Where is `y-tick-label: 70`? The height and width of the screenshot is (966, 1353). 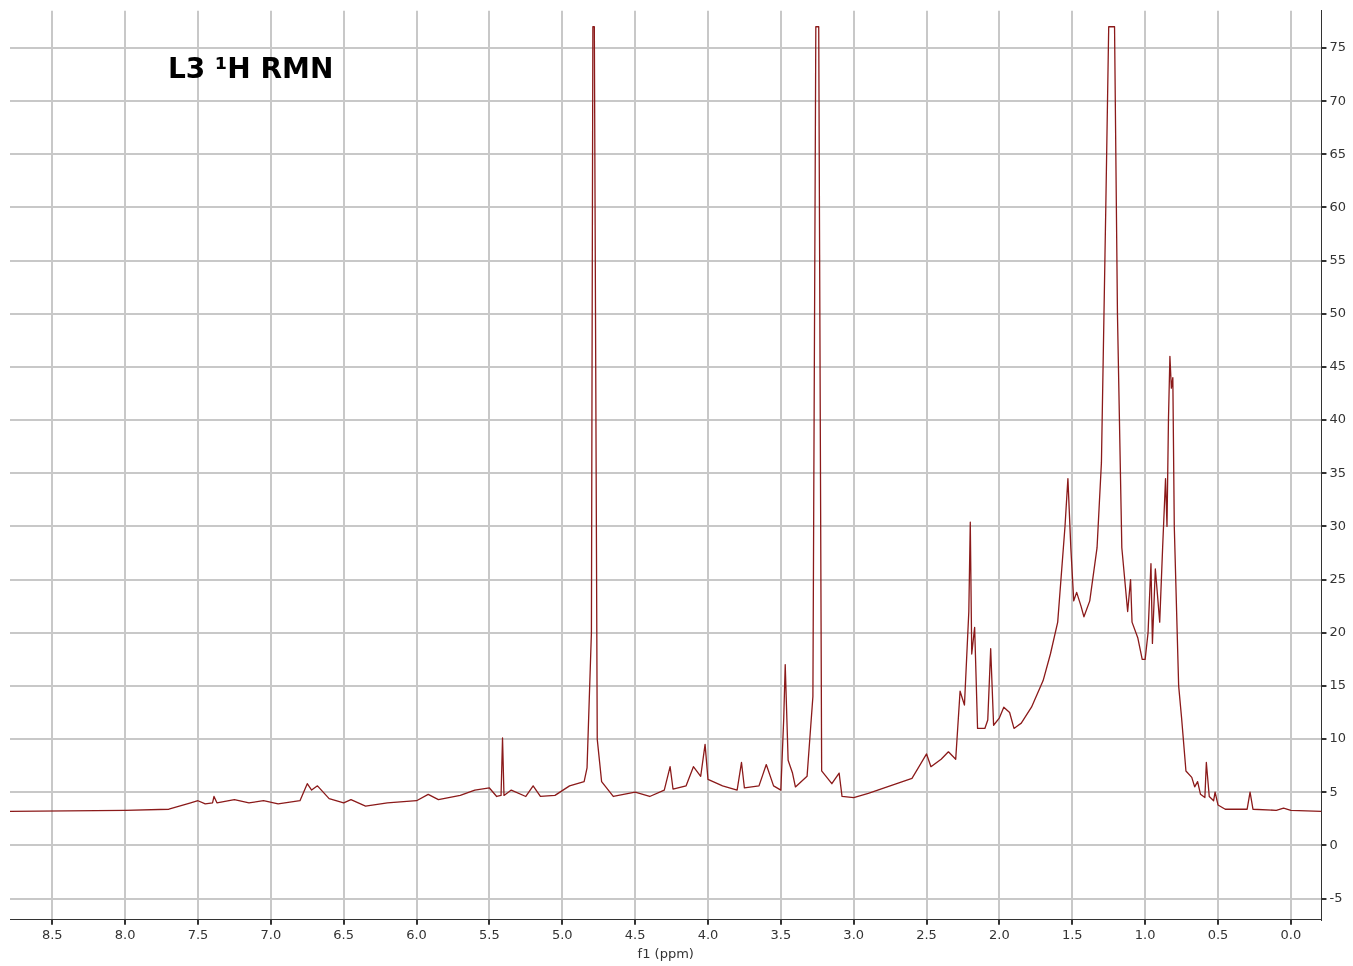
y-tick-label: 70 is located at coordinates (1337, 100).